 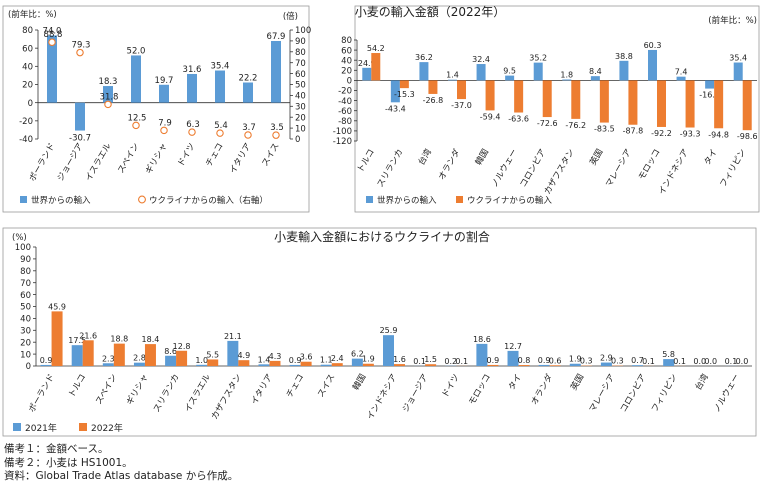 What do you see at coordinates (107, 428) in the screenshot?
I see `chart3-legend-label: 2022年` at bounding box center [107, 428].